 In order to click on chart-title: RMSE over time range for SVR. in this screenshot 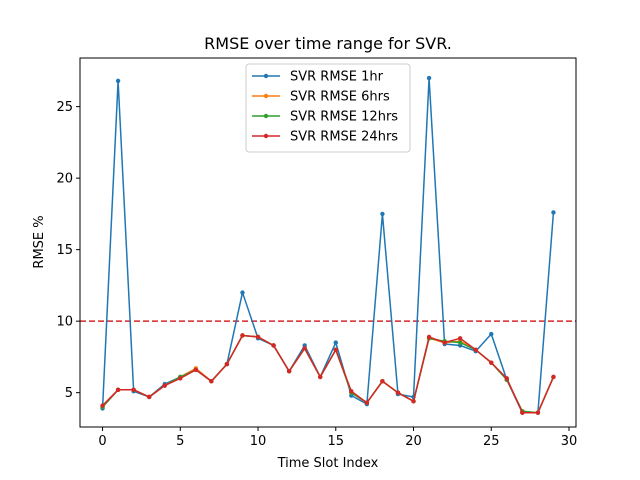, I will do `click(328, 43)`.